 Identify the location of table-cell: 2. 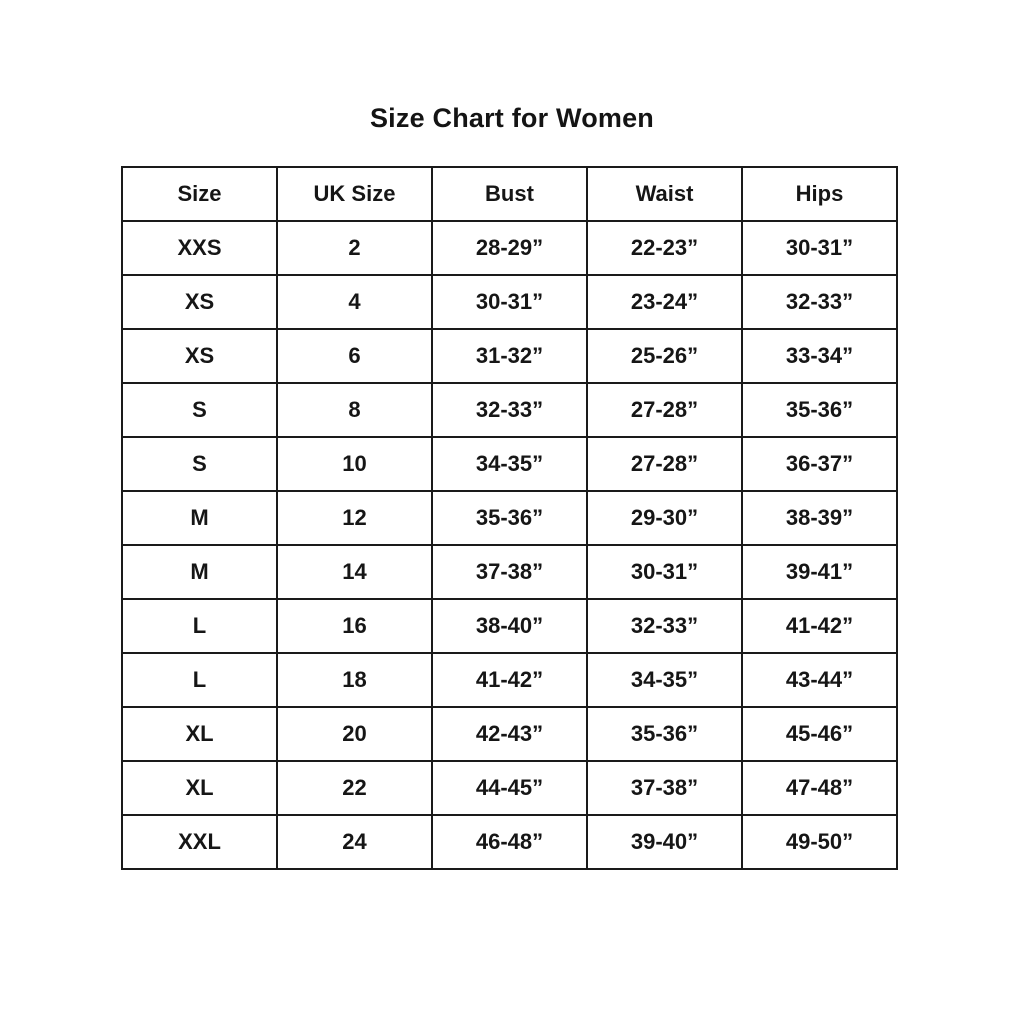
(354, 248).